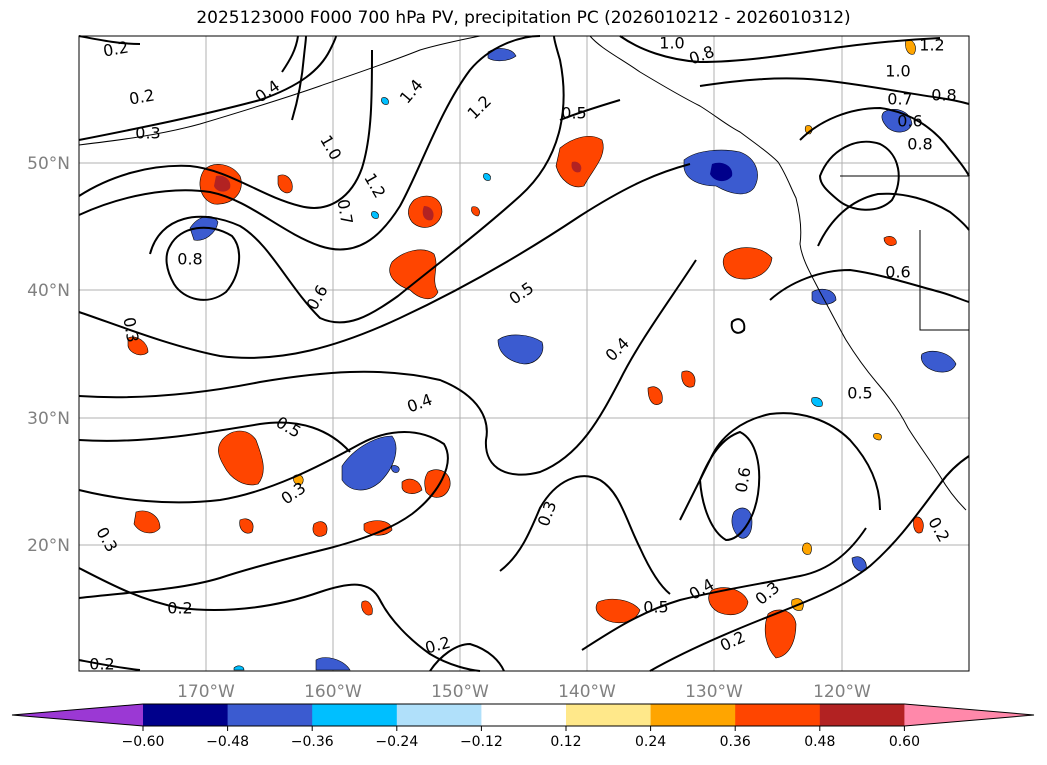  Describe the element at coordinates (931, 45) in the screenshot. I see `contour-label: 1.2` at that location.